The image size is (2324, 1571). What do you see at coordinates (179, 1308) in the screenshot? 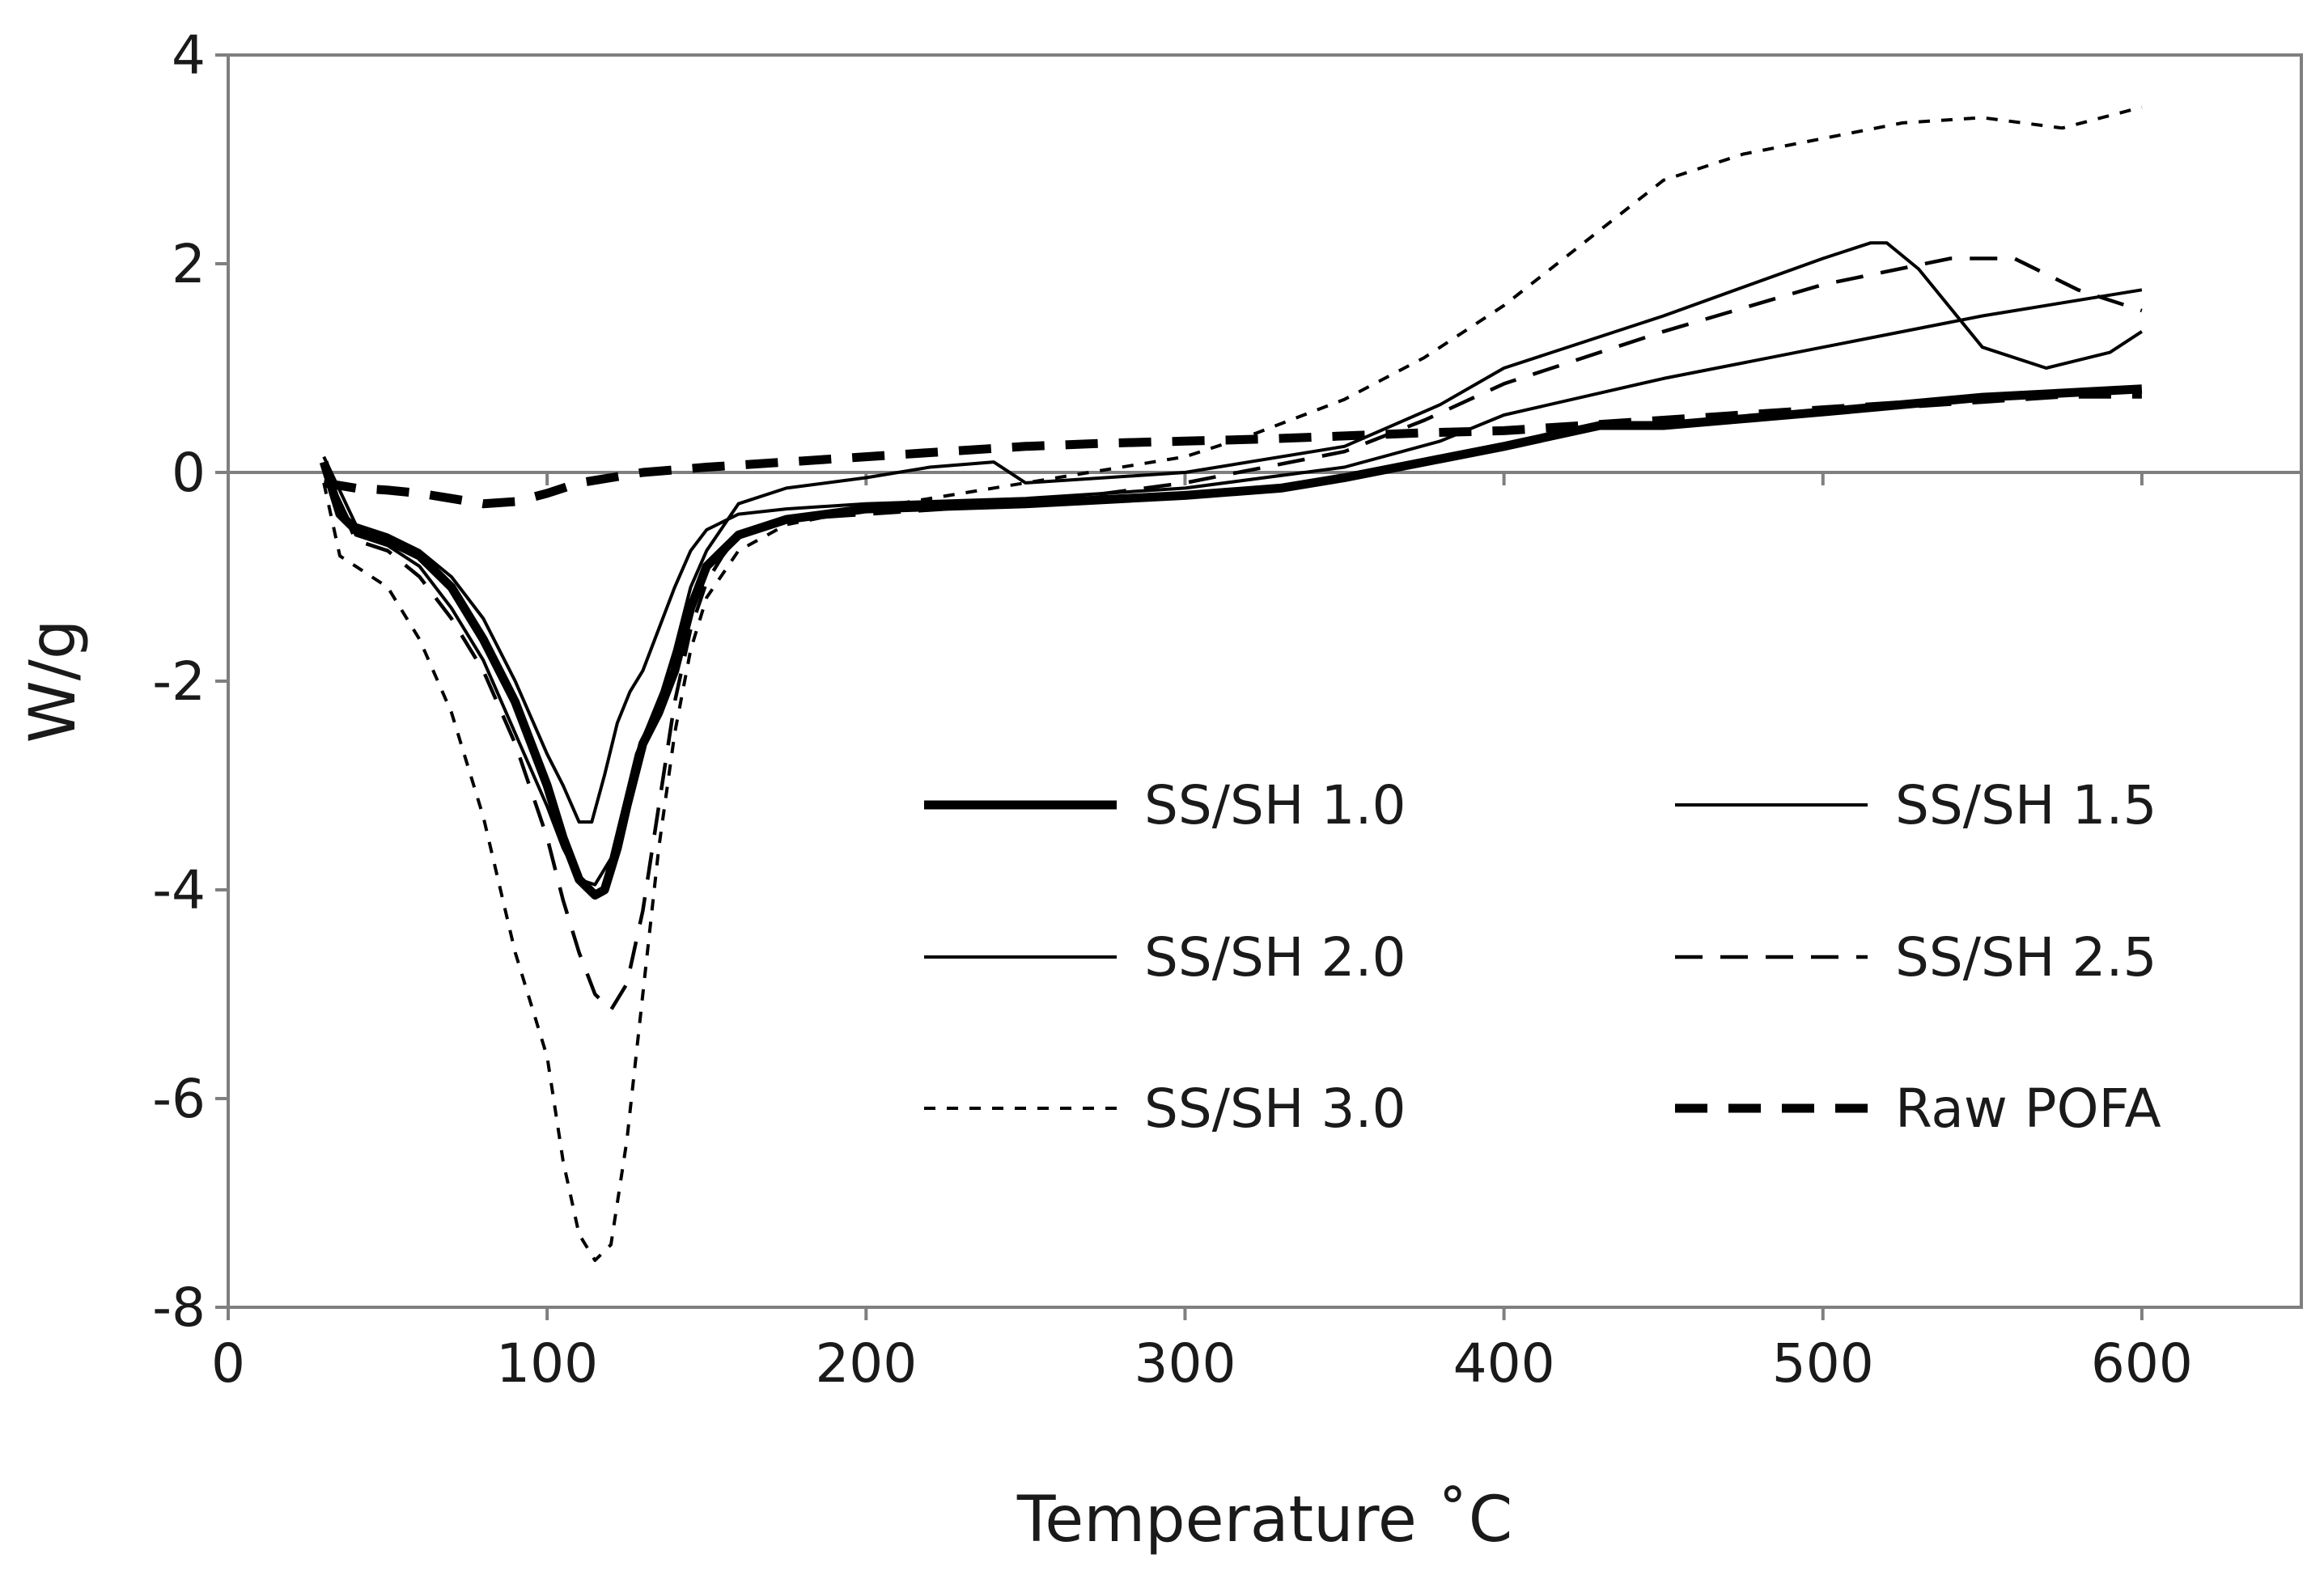
I see `y-tick-label: -8` at bounding box center [179, 1308].